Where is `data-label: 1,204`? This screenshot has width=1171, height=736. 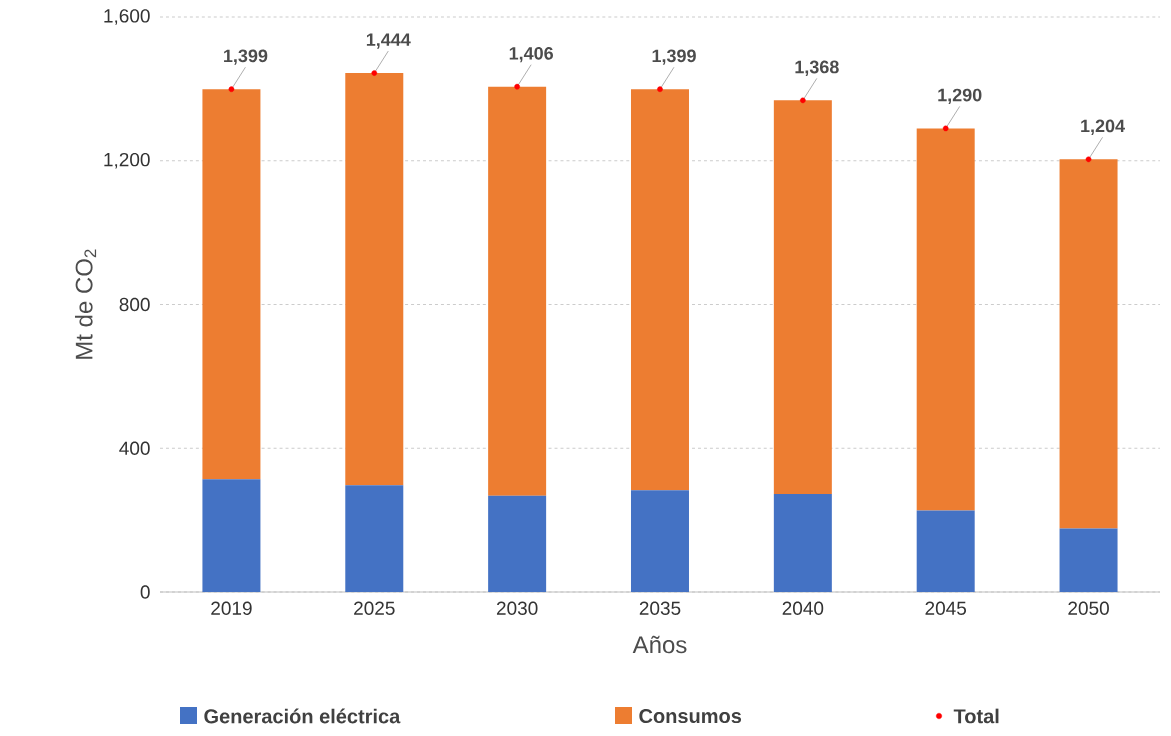
data-label: 1,204 is located at coordinates (1103, 127).